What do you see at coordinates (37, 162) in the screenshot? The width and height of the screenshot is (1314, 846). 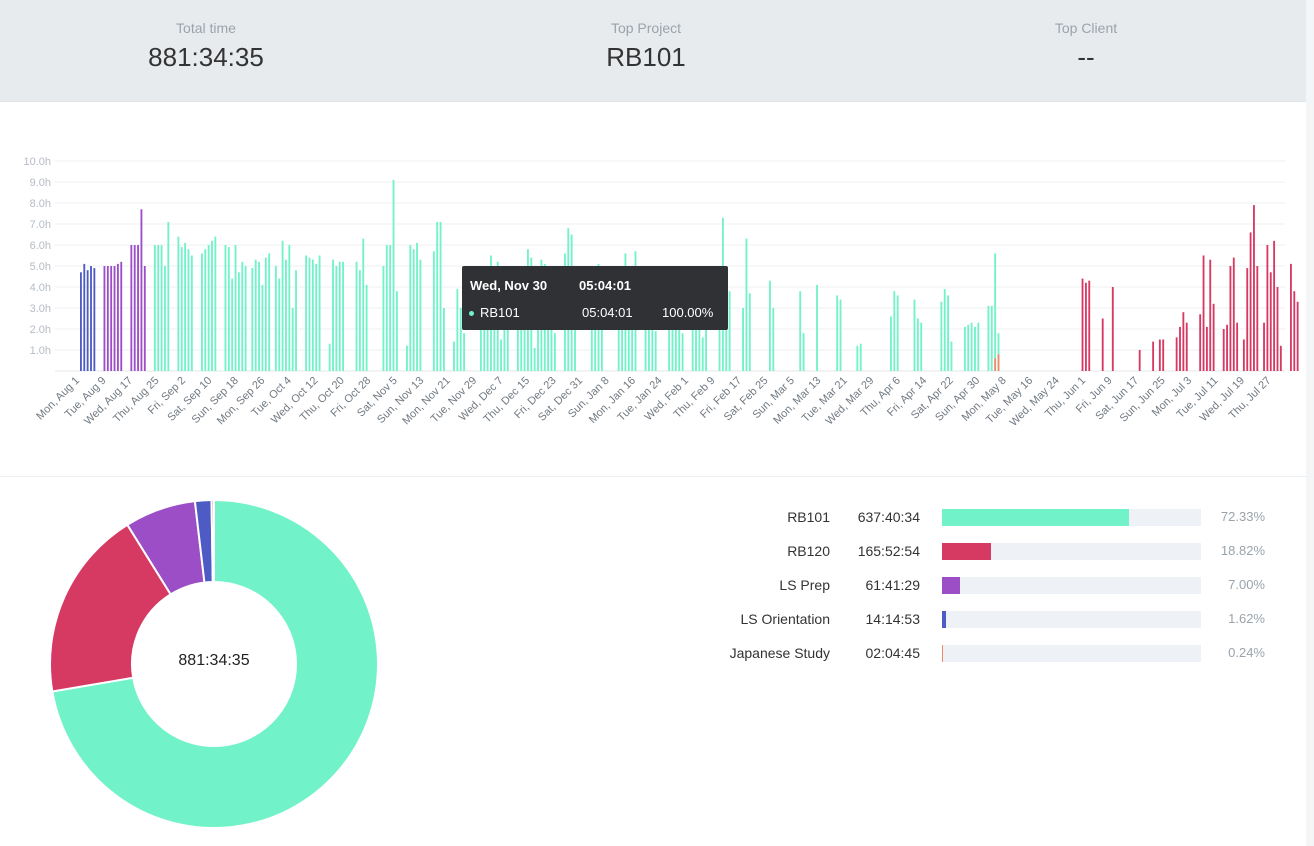 I see `y-tick-label: 10.0h` at bounding box center [37, 162].